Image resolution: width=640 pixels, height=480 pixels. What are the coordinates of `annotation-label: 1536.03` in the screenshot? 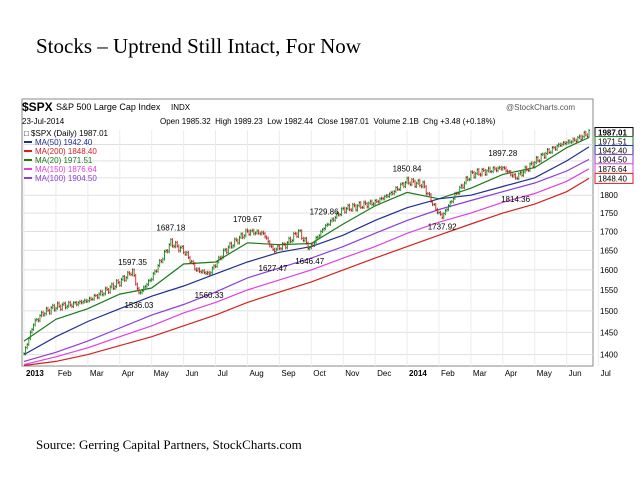 It's located at (138, 305).